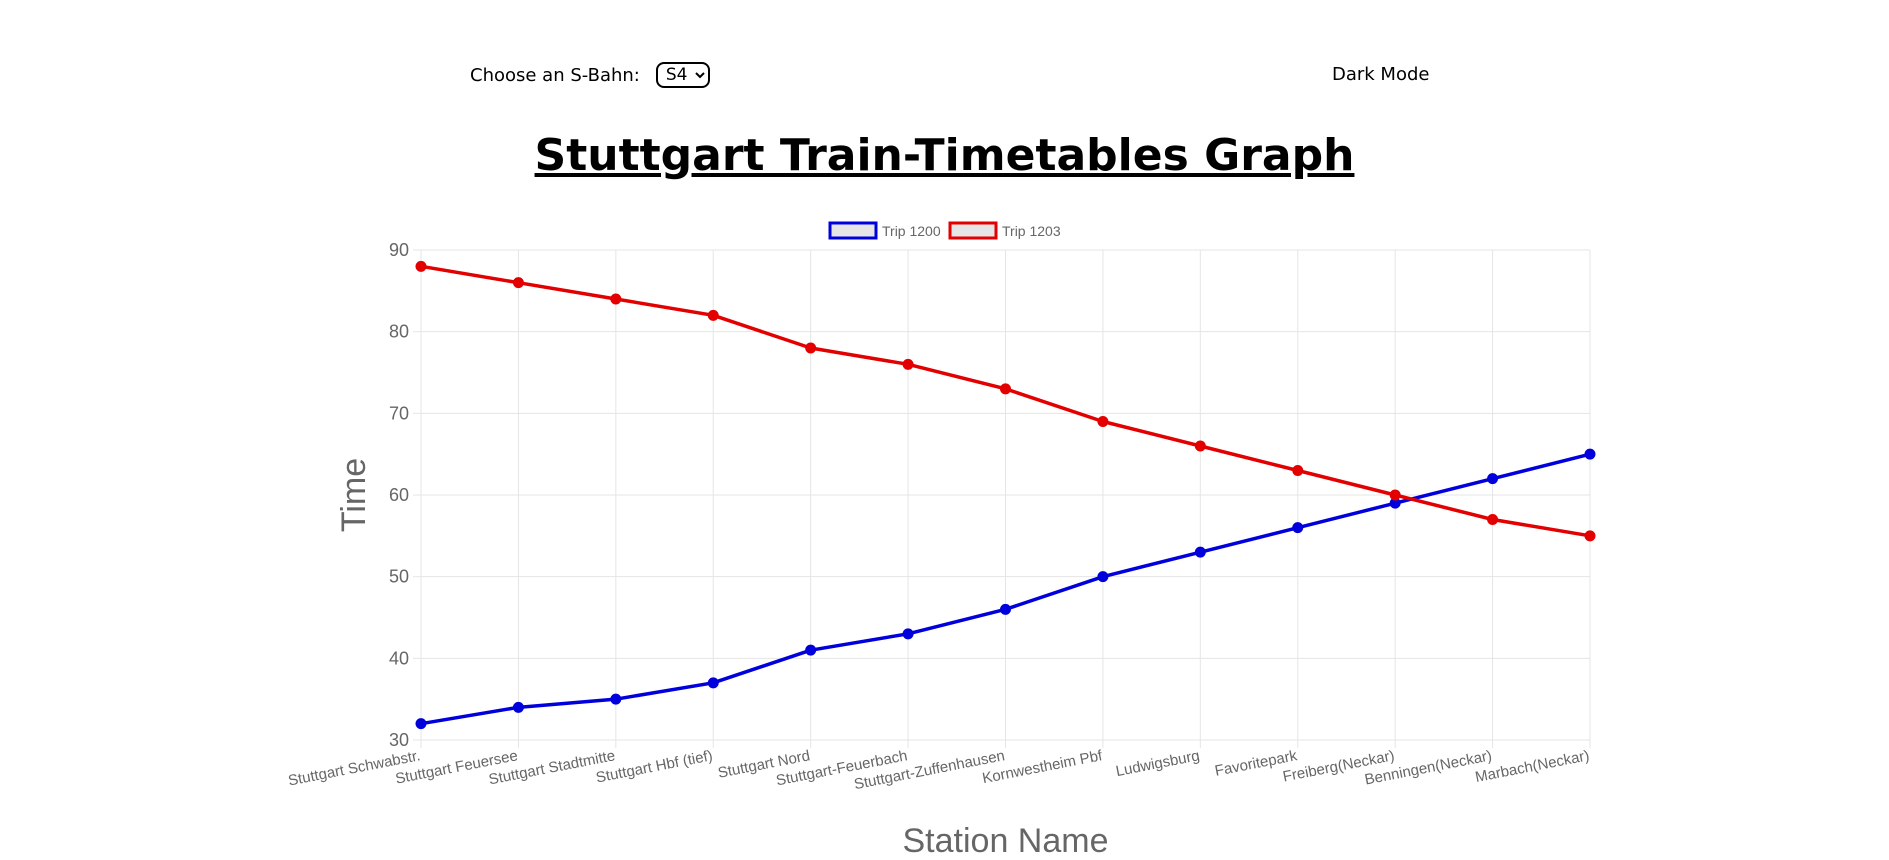 The width and height of the screenshot is (1889, 860). Describe the element at coordinates (555, 75) in the screenshot. I see `sbahn-selector-label: Choose an S-Bahn:` at that location.